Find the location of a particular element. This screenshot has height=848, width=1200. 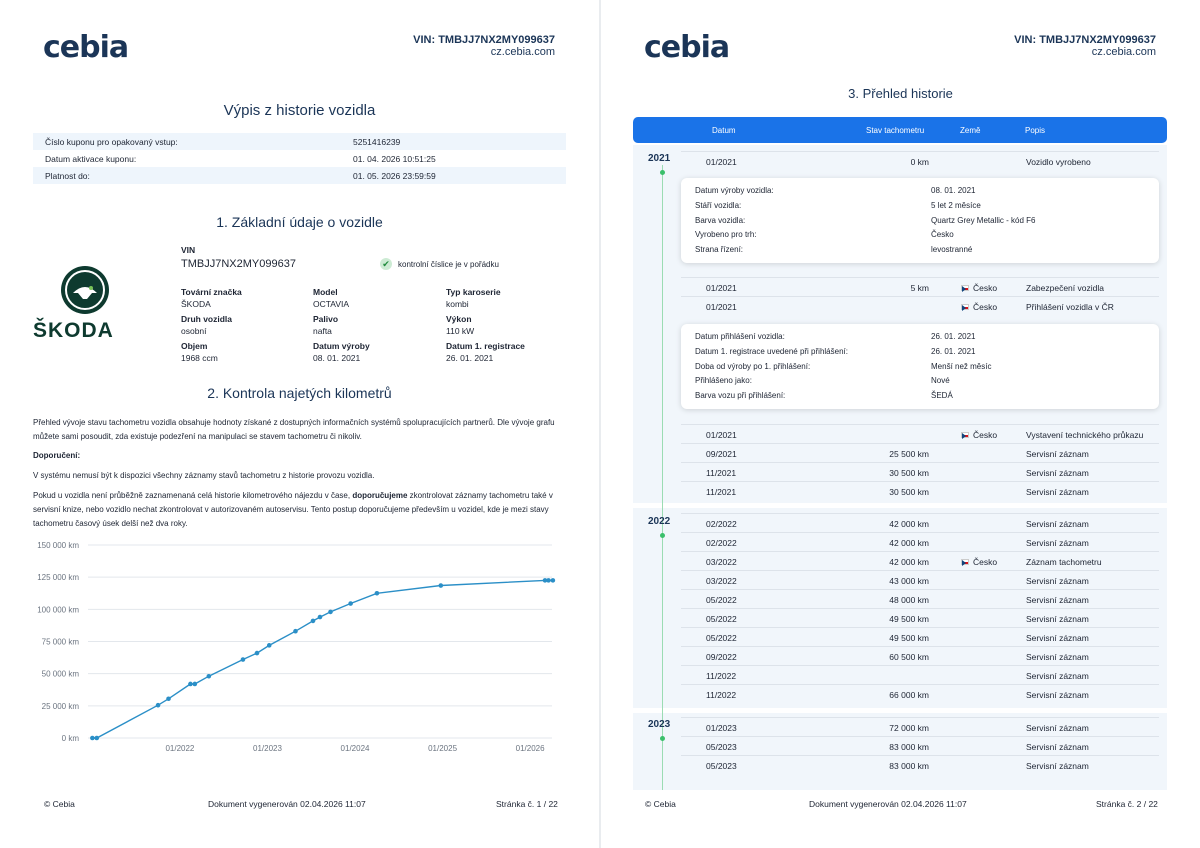

year-label: 2021 is located at coordinates (659, 158).